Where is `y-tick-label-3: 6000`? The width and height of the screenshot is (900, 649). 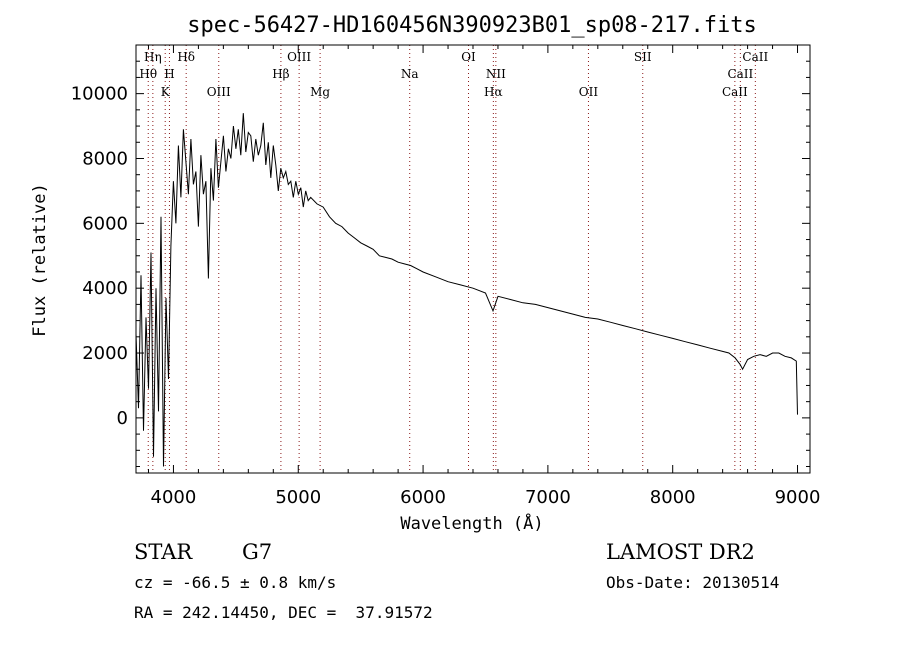 y-tick-label-3: 6000 is located at coordinates (105, 223).